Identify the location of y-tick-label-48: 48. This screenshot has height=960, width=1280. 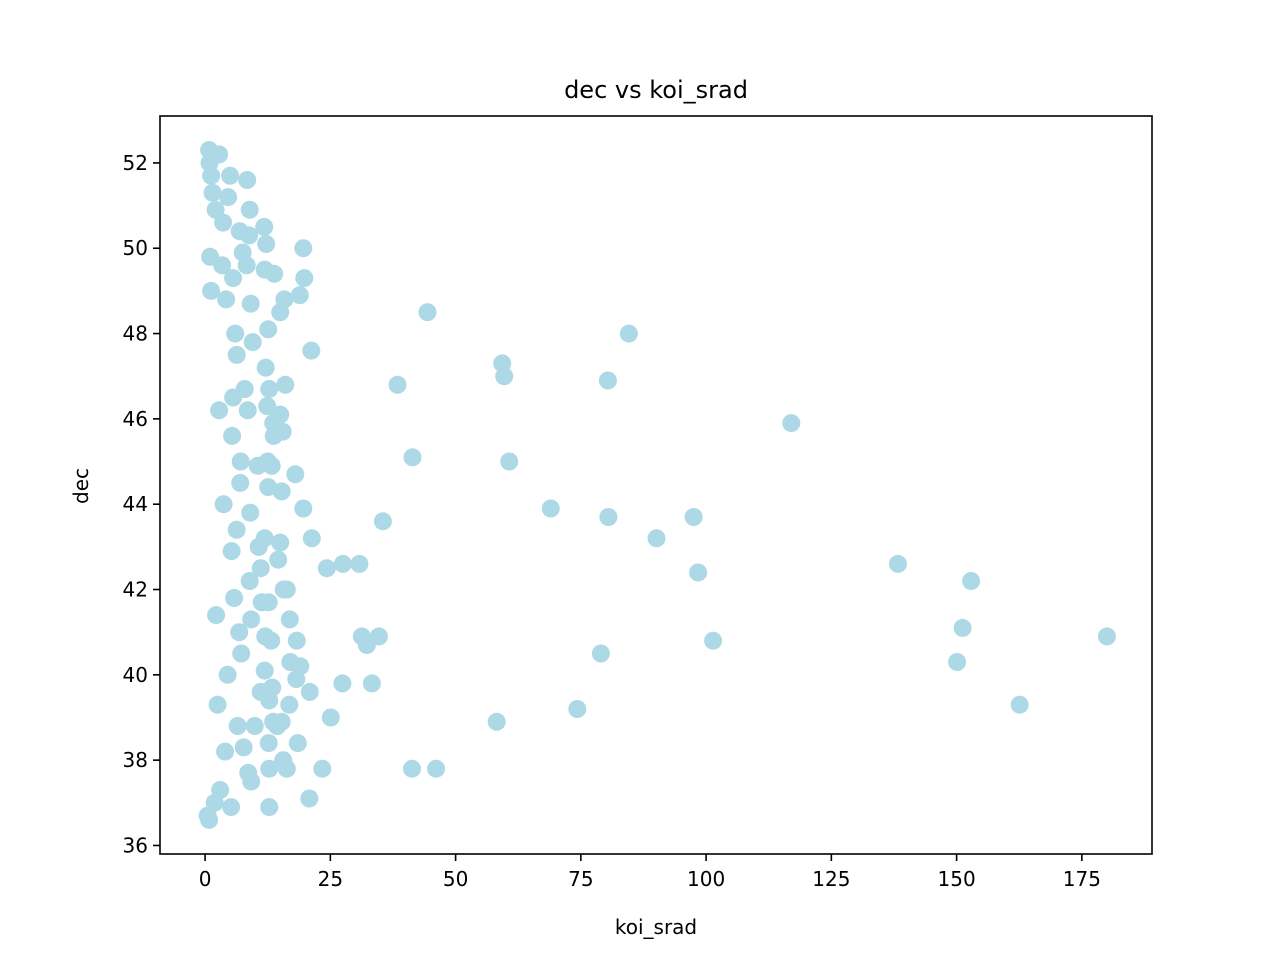
(135, 334).